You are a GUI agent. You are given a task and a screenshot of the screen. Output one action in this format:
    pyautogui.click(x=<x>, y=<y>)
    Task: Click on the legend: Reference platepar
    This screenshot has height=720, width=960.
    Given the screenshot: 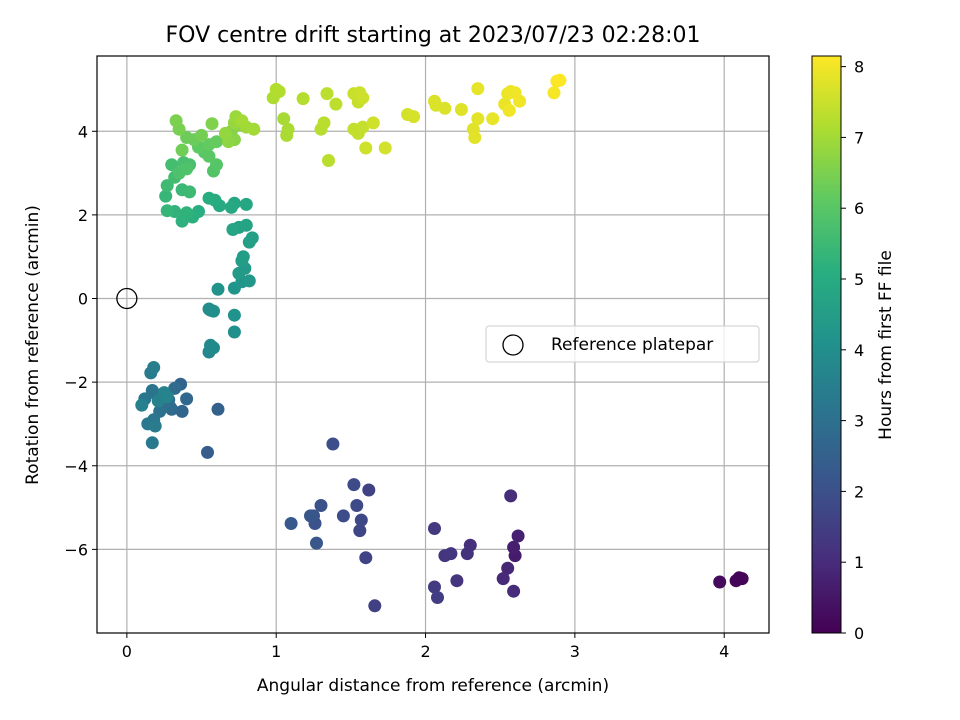 What is the action you would take?
    pyautogui.click(x=622, y=344)
    